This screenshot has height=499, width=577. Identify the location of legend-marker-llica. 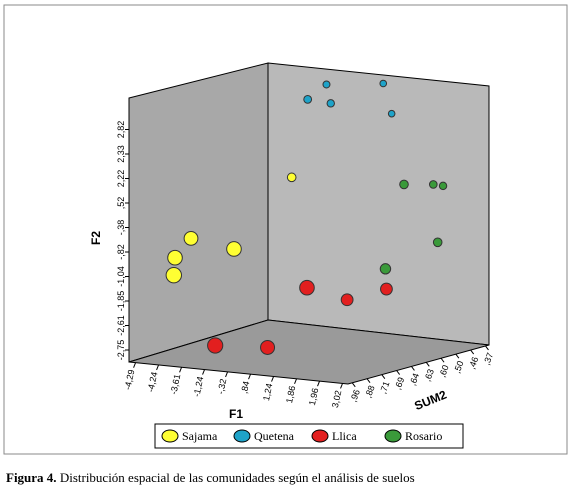
(320, 436).